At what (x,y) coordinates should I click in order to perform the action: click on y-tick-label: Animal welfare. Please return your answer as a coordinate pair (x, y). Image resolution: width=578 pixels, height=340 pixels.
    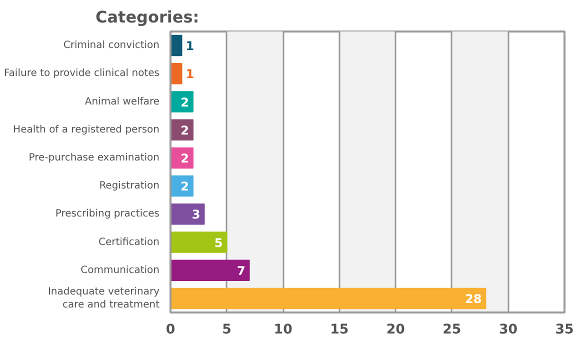
    Looking at the image, I should click on (122, 102).